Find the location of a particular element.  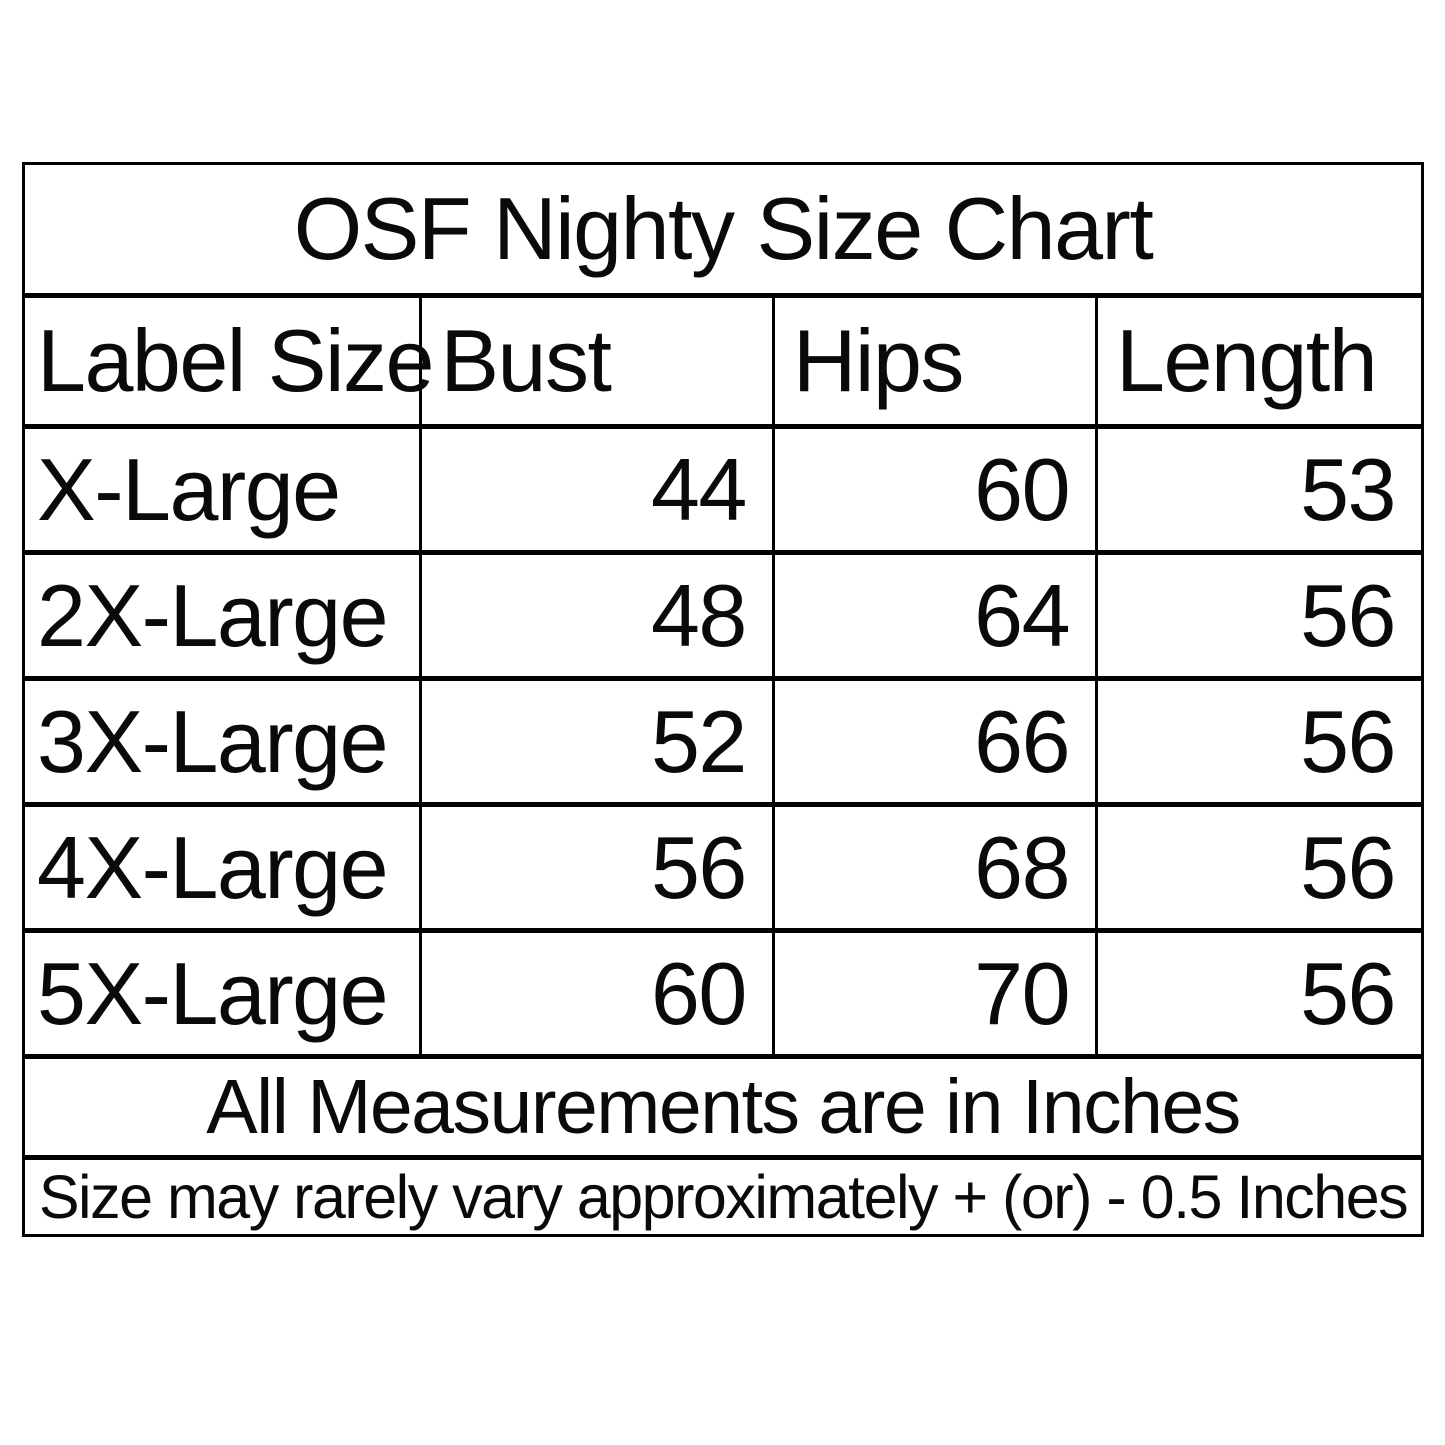

cell-hips-value: 60 is located at coordinates (935, 489).